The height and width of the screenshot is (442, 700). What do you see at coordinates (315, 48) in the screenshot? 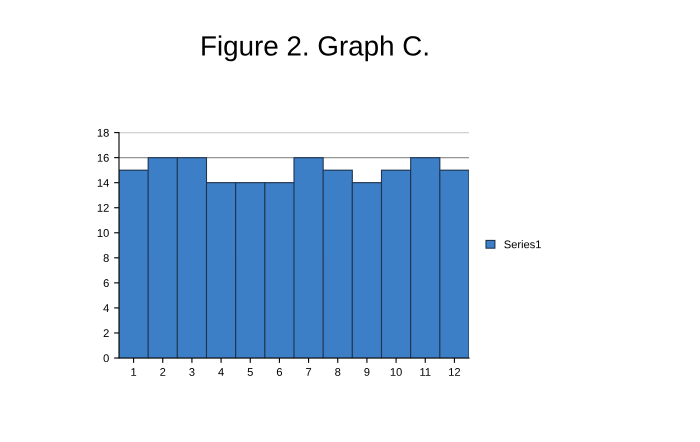
I see `chart-title: Figure 2. Graph C.` at bounding box center [315, 48].